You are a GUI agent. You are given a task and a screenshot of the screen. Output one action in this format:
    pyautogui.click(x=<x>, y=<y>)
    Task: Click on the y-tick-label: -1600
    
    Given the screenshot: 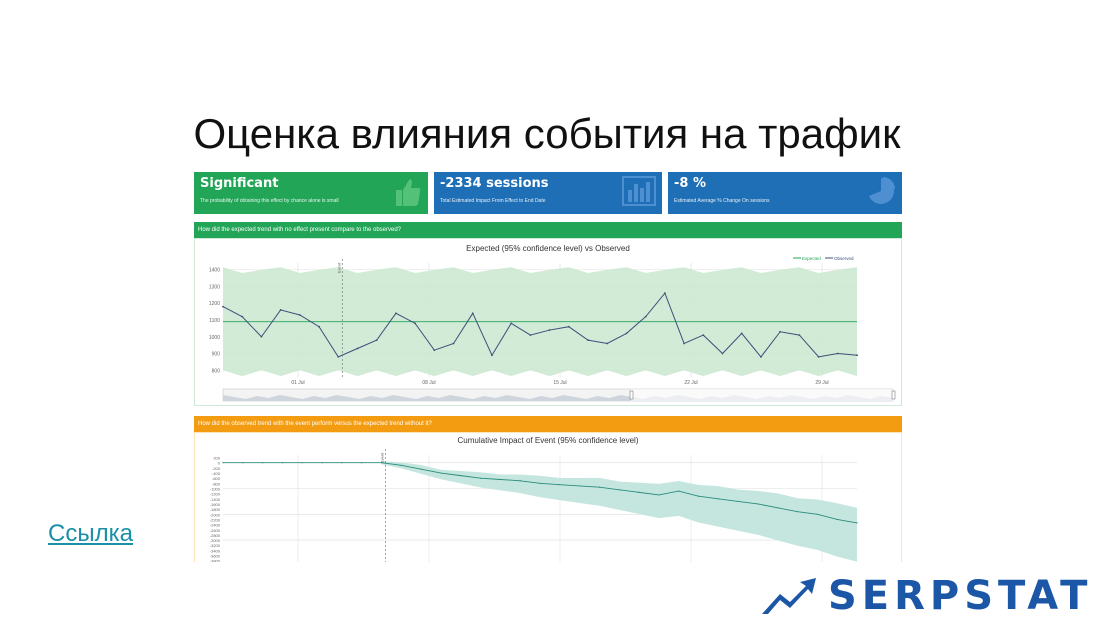 What is the action you would take?
    pyautogui.click(x=215, y=504)
    